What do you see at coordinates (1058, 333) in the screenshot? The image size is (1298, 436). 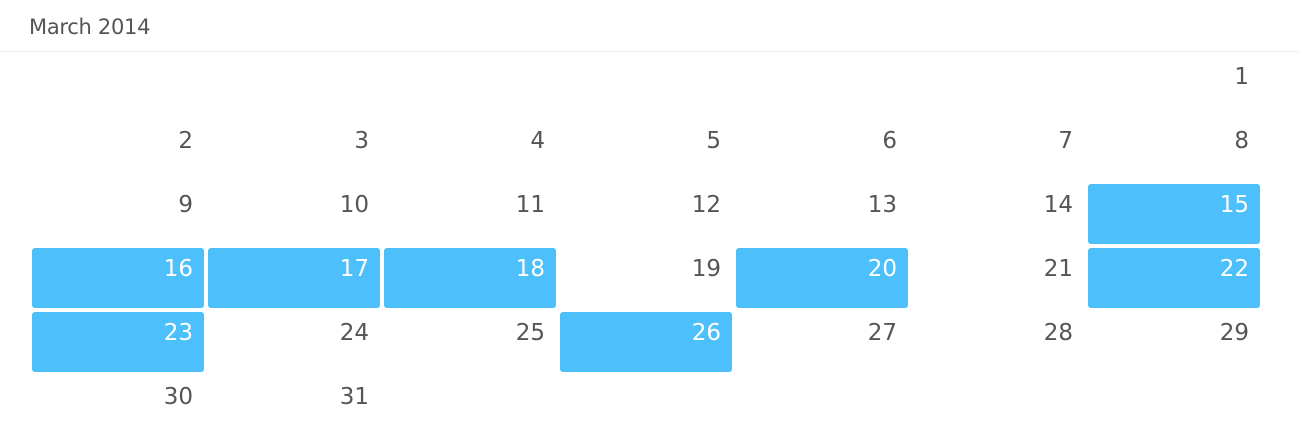 I see `day-number: 28` at bounding box center [1058, 333].